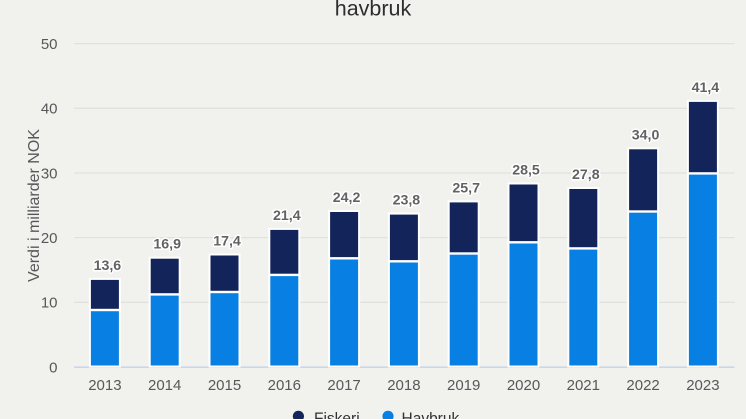  What do you see at coordinates (164, 385) in the screenshot?
I see `svg-text: 2014` at bounding box center [164, 385].